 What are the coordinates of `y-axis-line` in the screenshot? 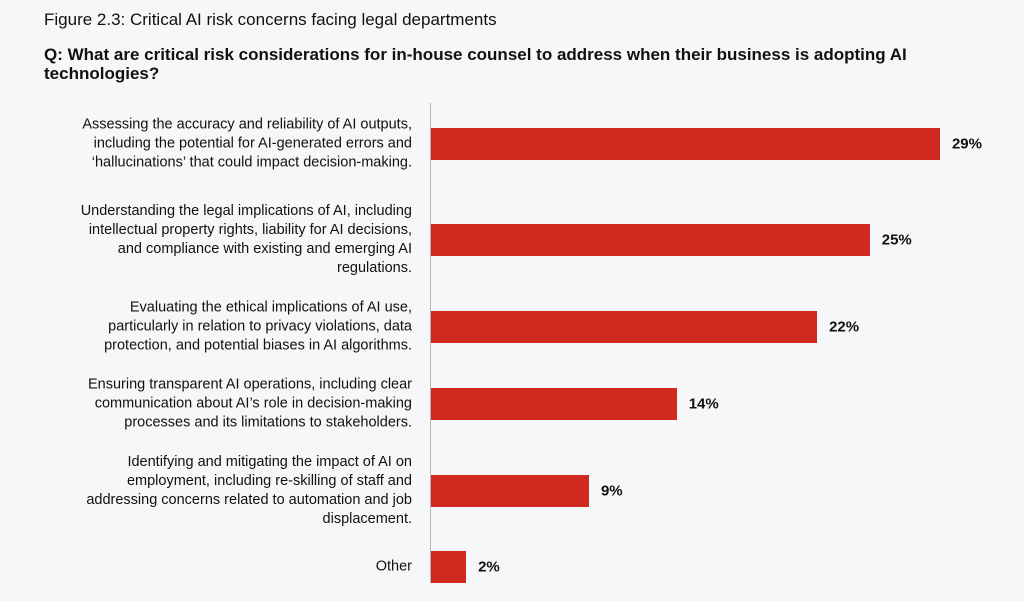 It's located at (430, 343).